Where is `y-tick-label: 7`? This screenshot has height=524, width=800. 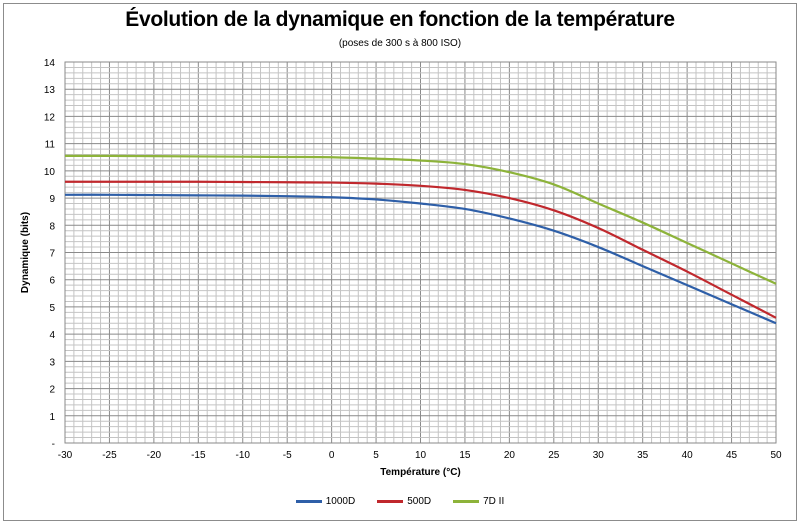
y-tick-label: 7 is located at coordinates (52, 254).